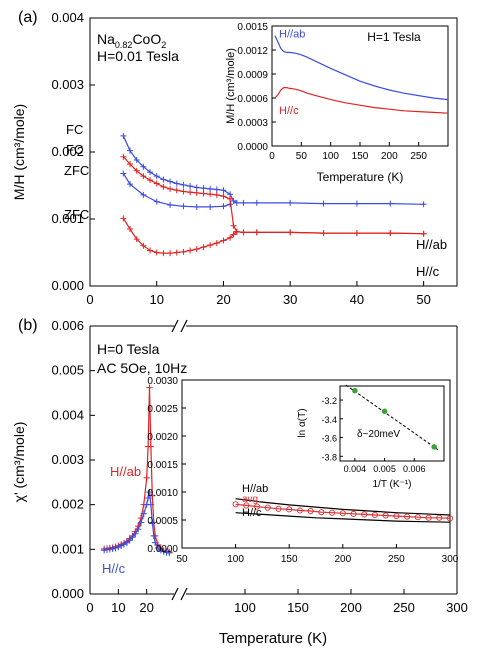  Describe the element at coordinates (378, 434) in the screenshot. I see `panel-b-inner-annotation: δ~20meV` at that location.